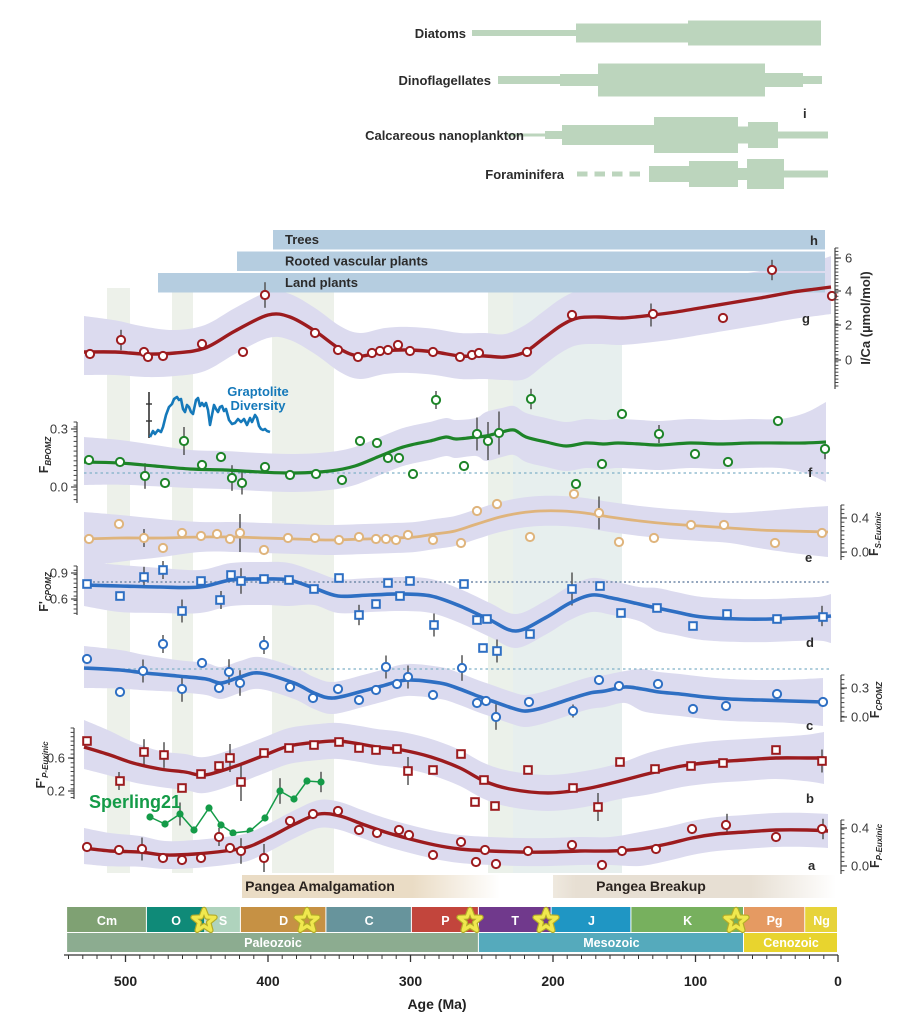 This screenshot has width=901, height=1024. What do you see at coordinates (320, 886) in the screenshot?
I see `svg-text: Pangea Amalgamation` at bounding box center [320, 886].